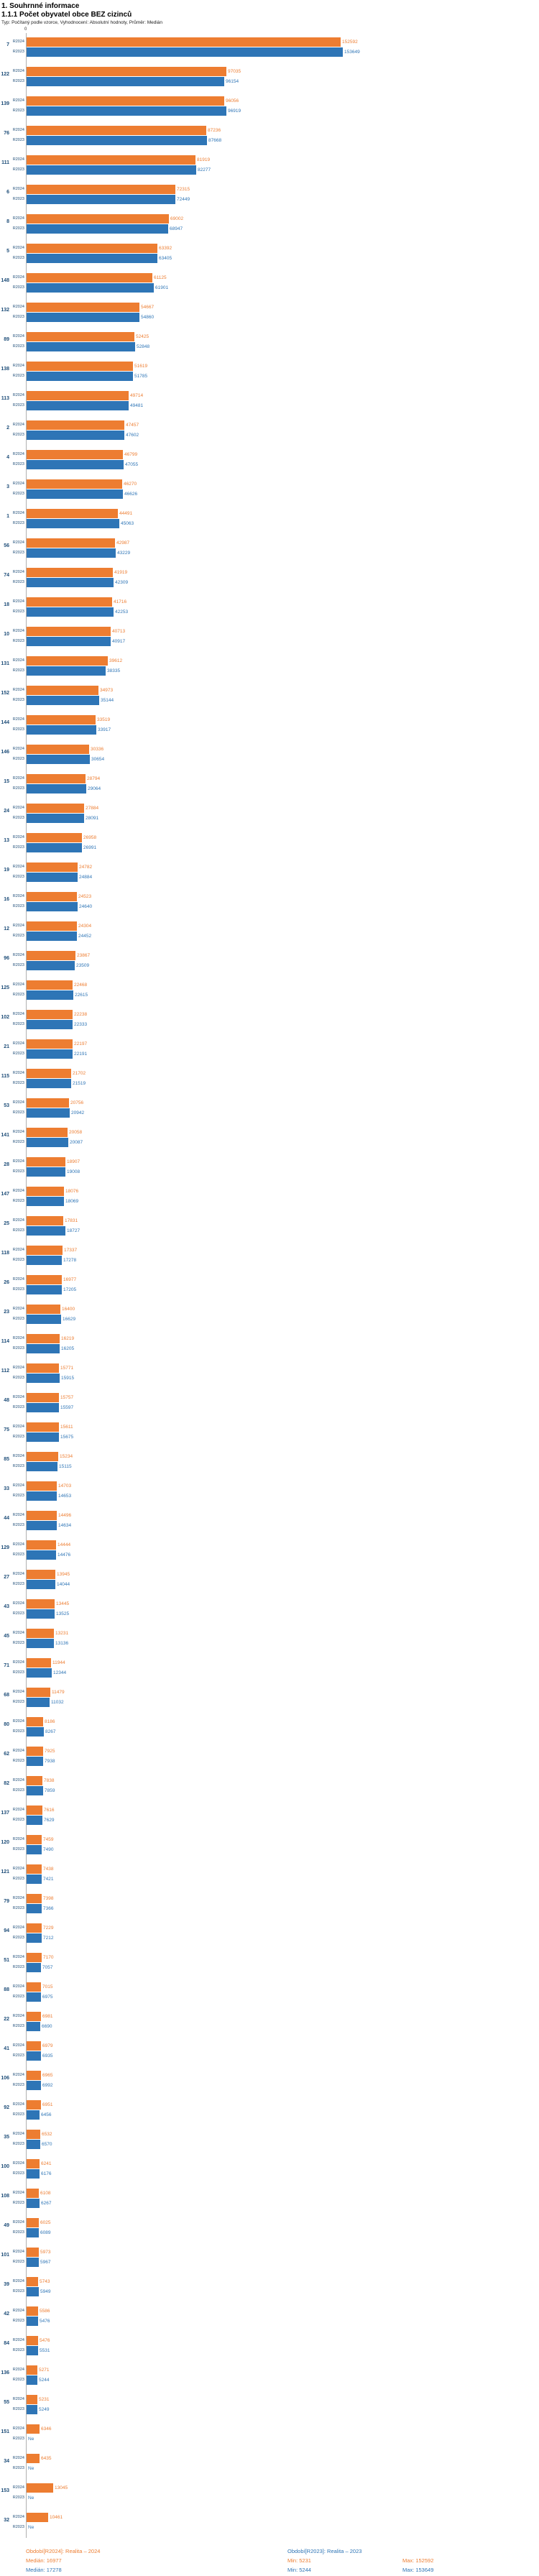 Image resolution: width=539 pixels, height=2576 pixels. I want to click on bar-value: 96056, so click(233, 101).